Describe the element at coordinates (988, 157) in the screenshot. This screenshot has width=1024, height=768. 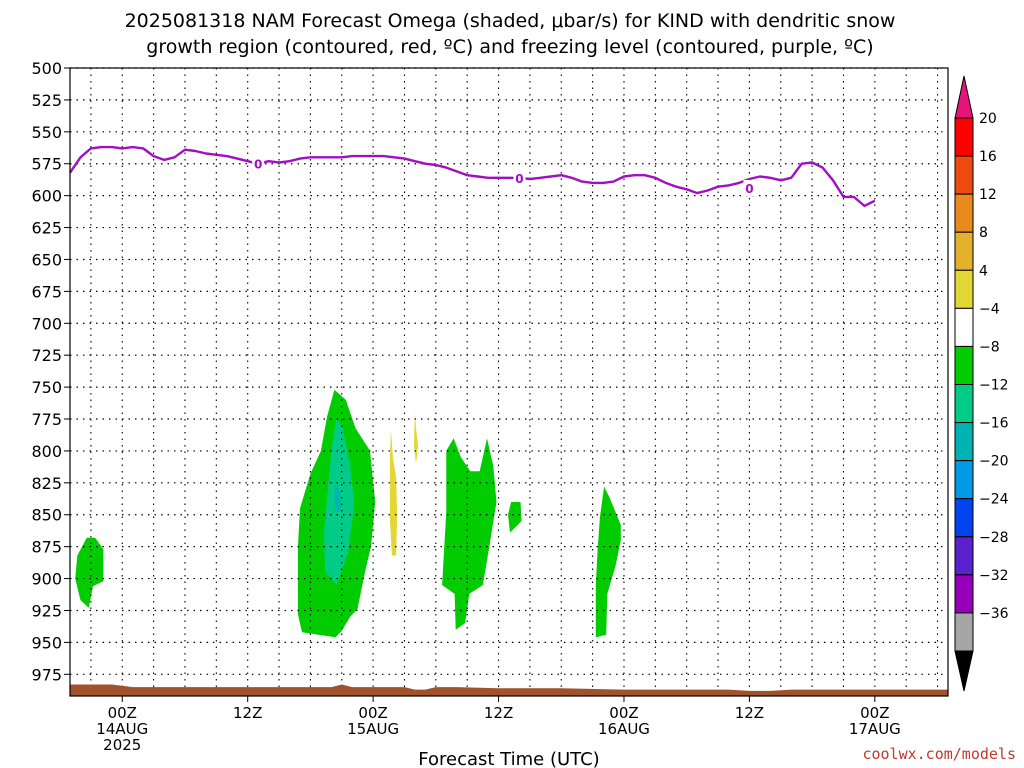
I see `colorbar-label-2: 16` at that location.